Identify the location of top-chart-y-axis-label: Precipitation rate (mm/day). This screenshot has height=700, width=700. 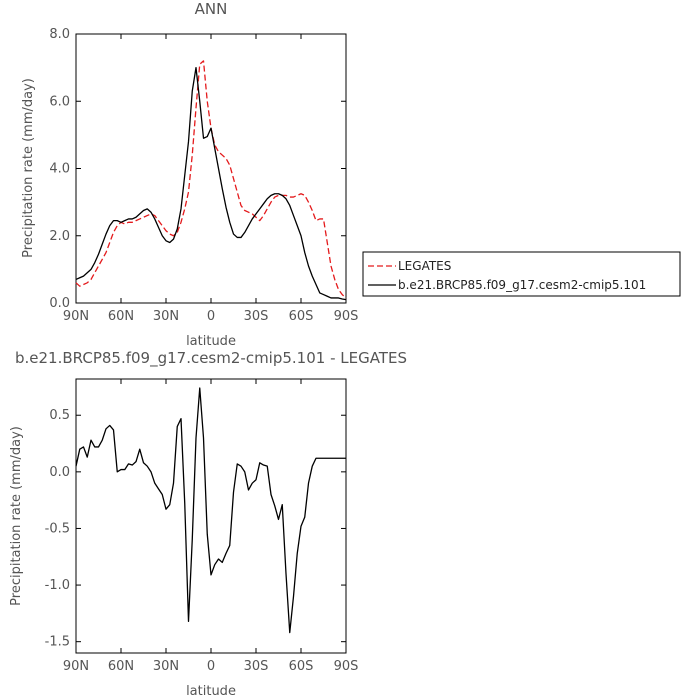
(28, 168).